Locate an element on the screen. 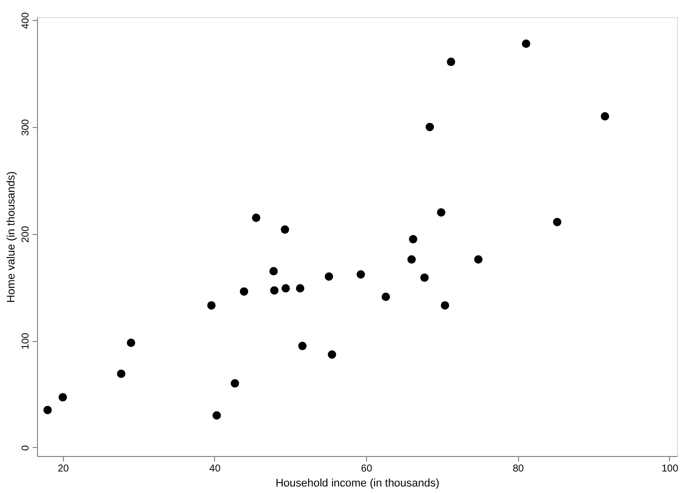 This screenshot has width=693, height=493. x-axis-title: Household income (in thousands) is located at coordinates (358, 484).